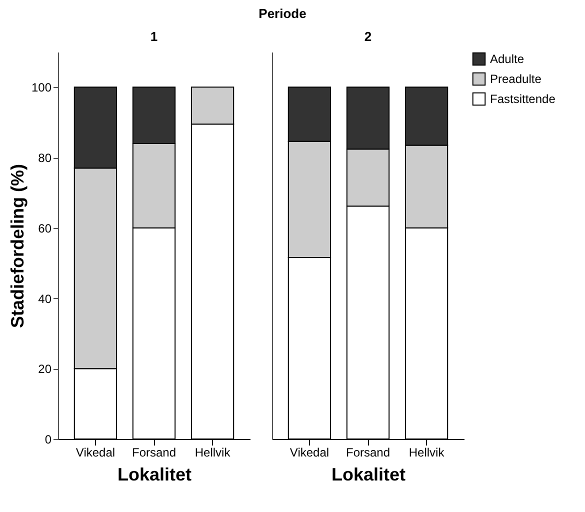 The height and width of the screenshot is (512, 585). I want to click on y-axis-title: Stadiefordeling (%), so click(17, 246).